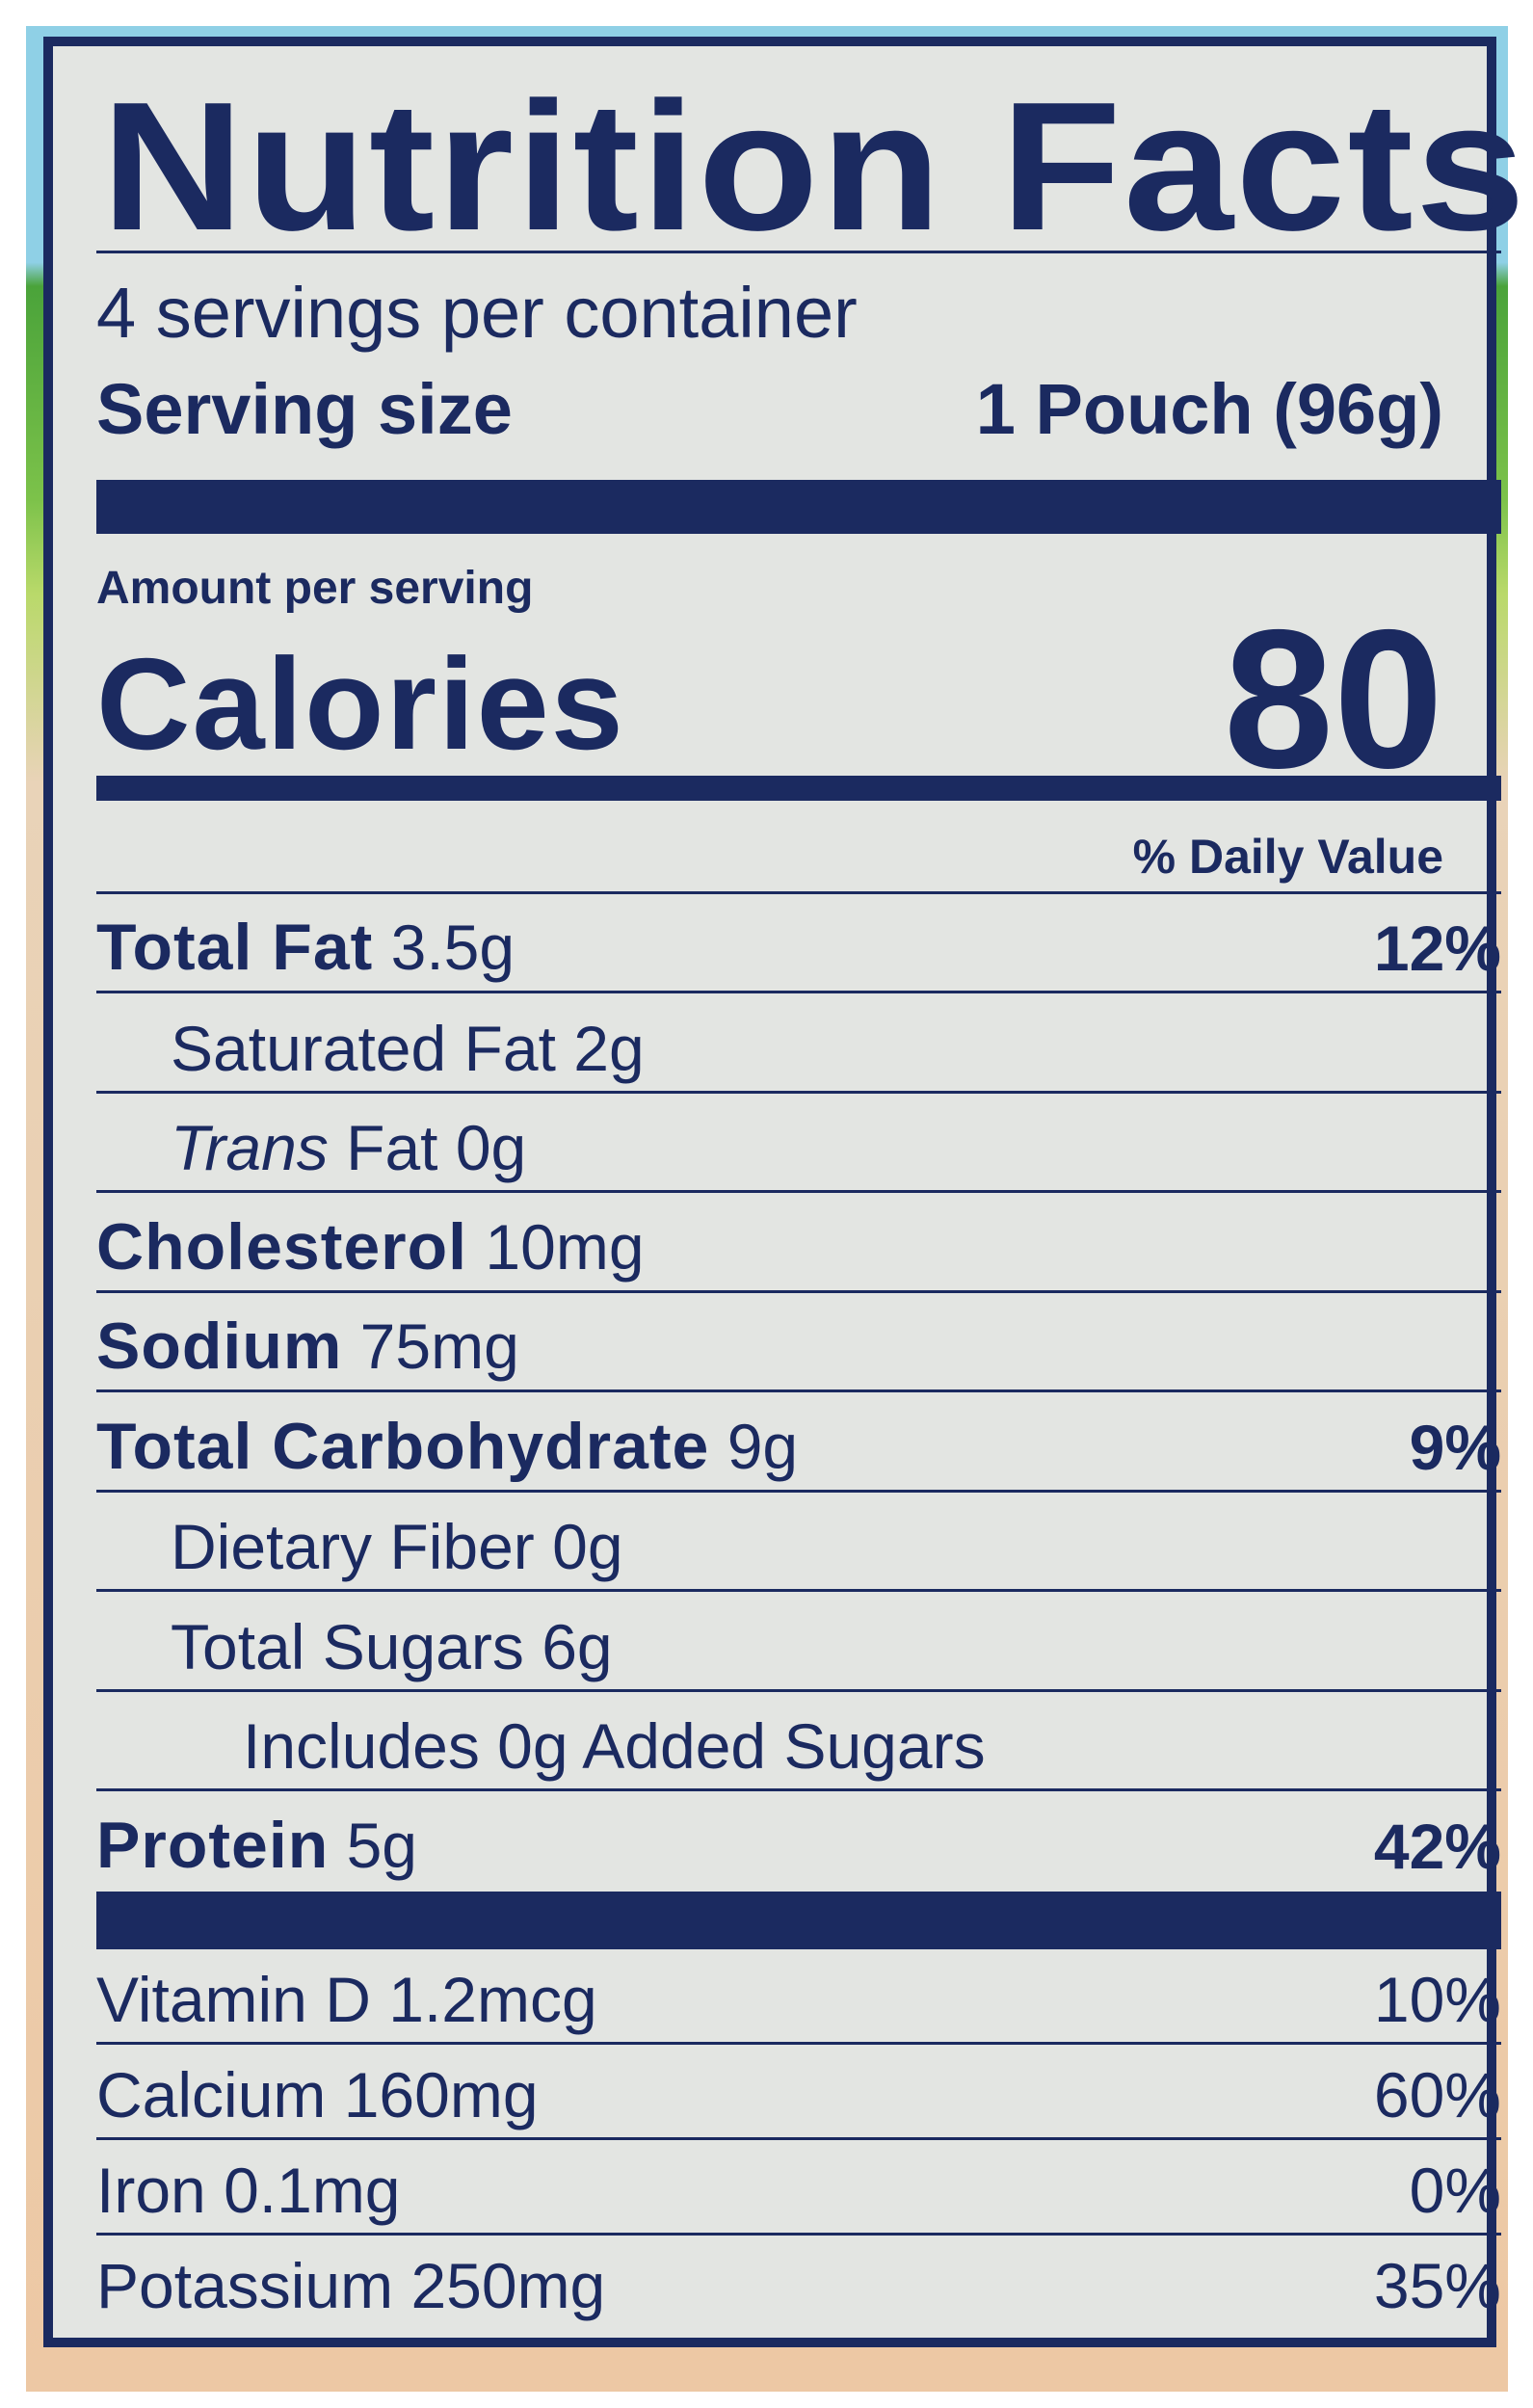 The image size is (1533, 2408). What do you see at coordinates (1437, 2095) in the screenshot?
I see `vitamin-daily-value: 60%` at bounding box center [1437, 2095].